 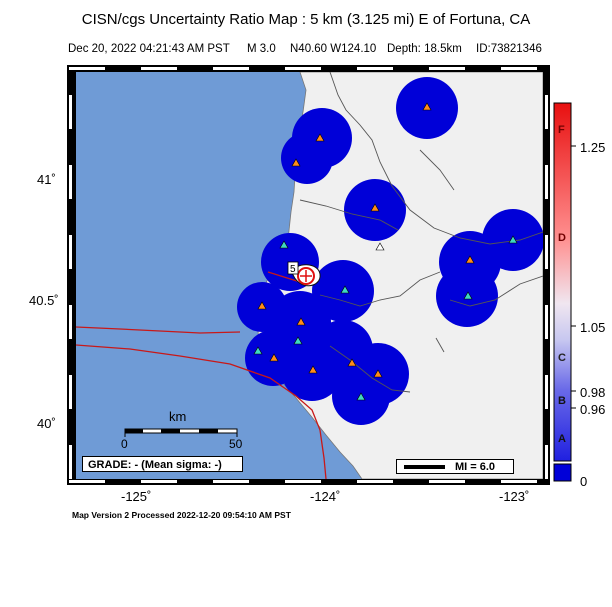 What do you see at coordinates (424, 467) in the screenshot?
I see `mi-legend-line` at bounding box center [424, 467].